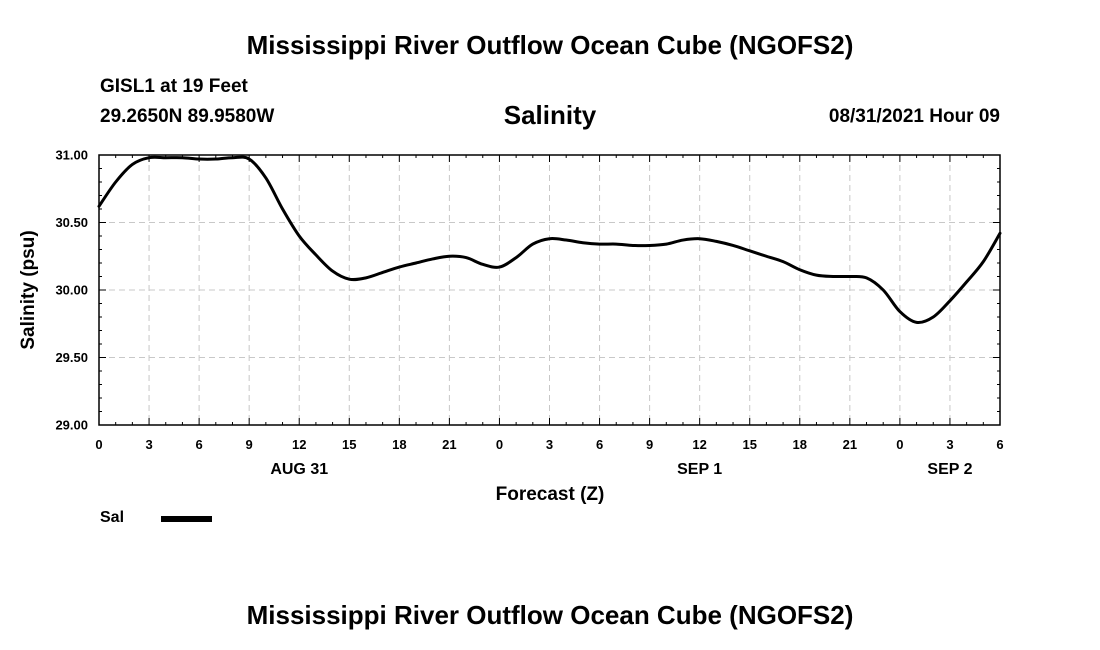 The height and width of the screenshot is (650, 1100). Describe the element at coordinates (550, 115) in the screenshot. I see `variable-title: Salinity` at that location.